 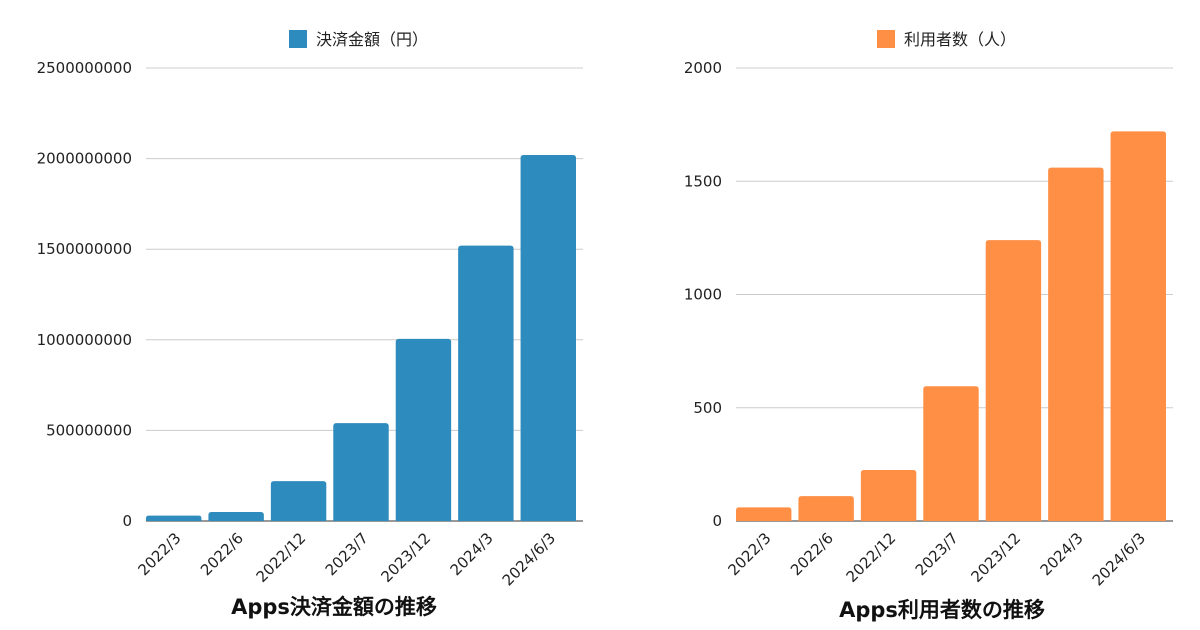 I want to click on payment-x-tick-label: 2022/12, so click(x=281, y=557).